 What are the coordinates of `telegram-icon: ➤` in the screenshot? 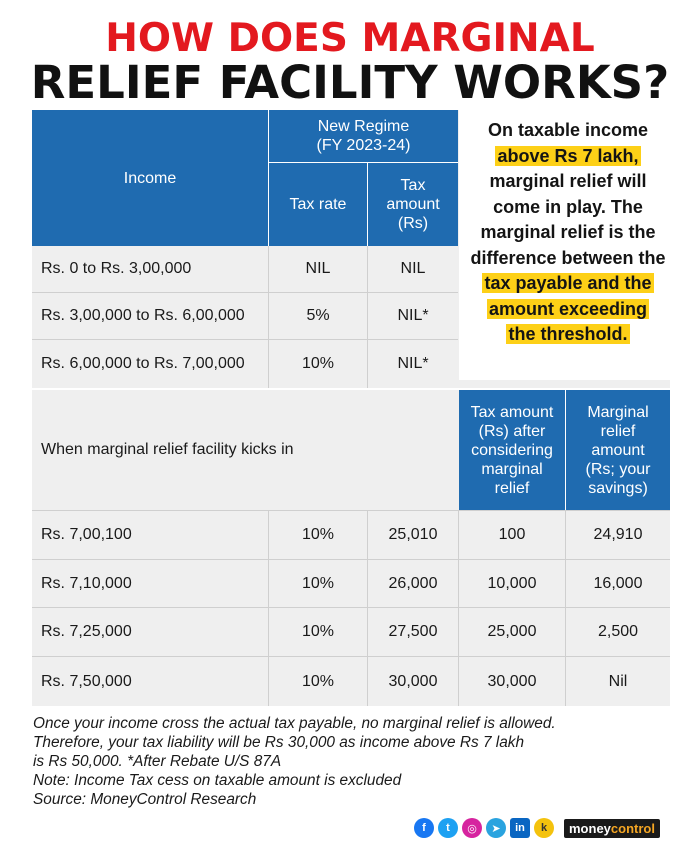 It's located at (496, 828).